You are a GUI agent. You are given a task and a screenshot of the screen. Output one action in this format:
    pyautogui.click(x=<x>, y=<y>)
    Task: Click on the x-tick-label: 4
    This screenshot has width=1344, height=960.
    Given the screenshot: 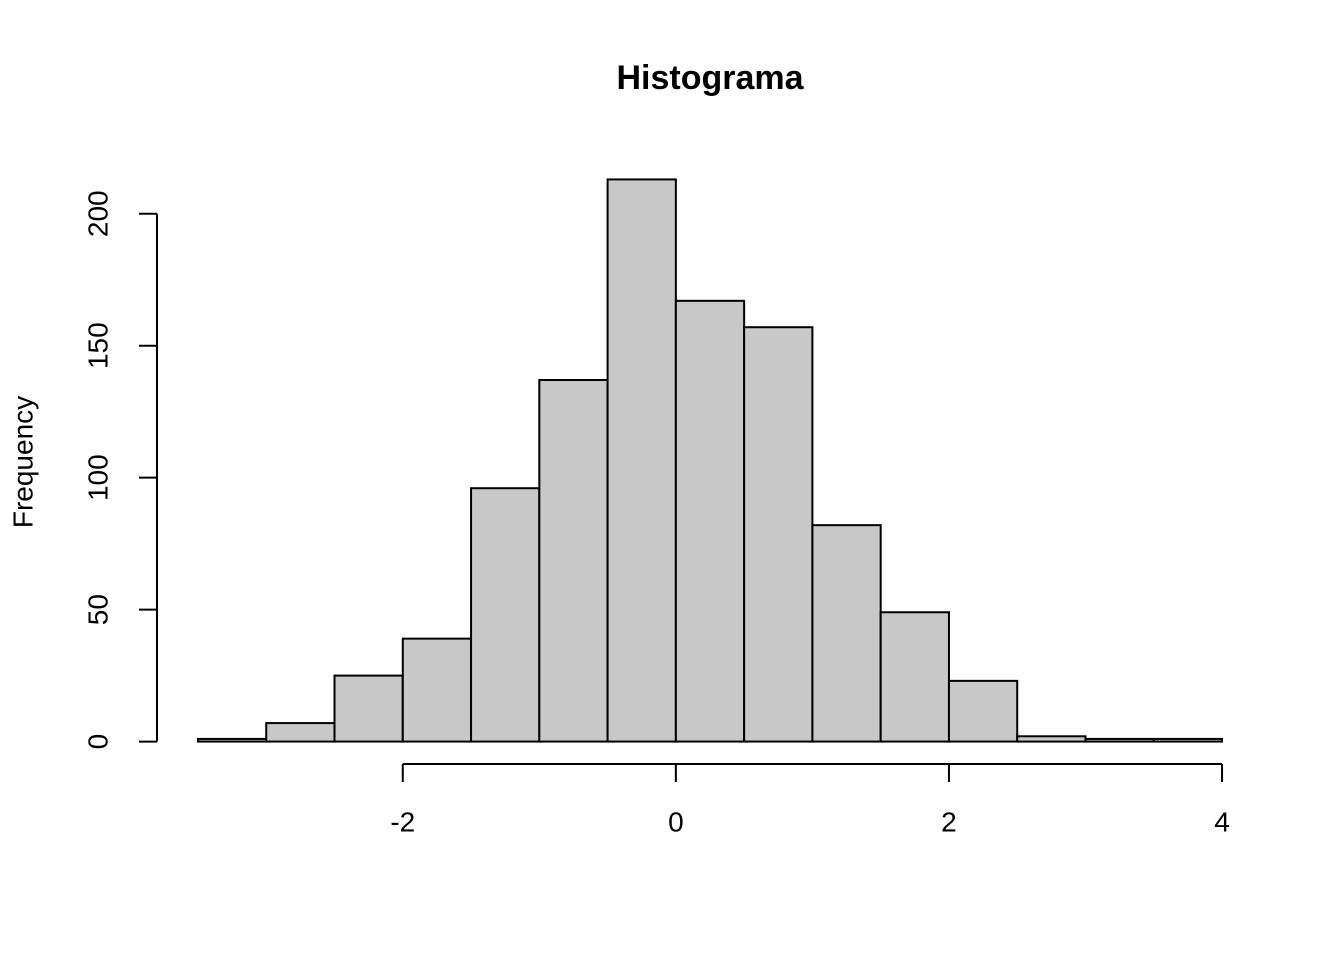 What is the action you would take?
    pyautogui.click(x=1222, y=821)
    